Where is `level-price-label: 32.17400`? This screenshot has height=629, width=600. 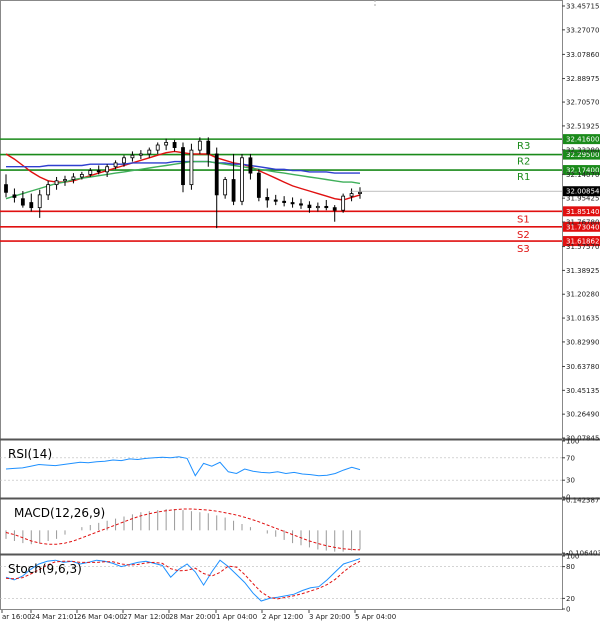
level-price-label: 32.17400 is located at coordinates (582, 171).